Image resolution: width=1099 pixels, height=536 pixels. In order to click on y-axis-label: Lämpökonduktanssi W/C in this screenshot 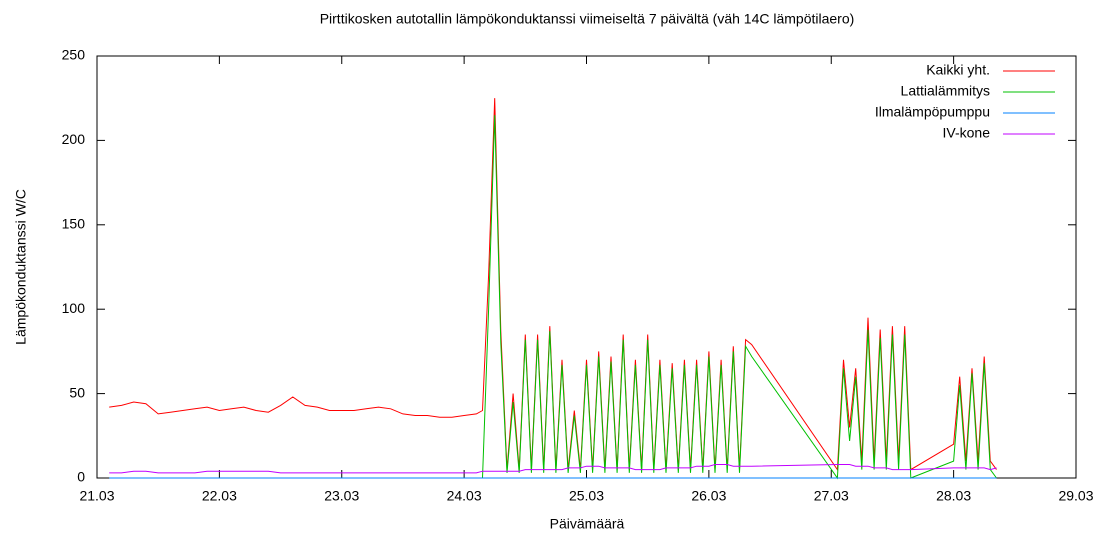, I will do `click(21, 267)`.